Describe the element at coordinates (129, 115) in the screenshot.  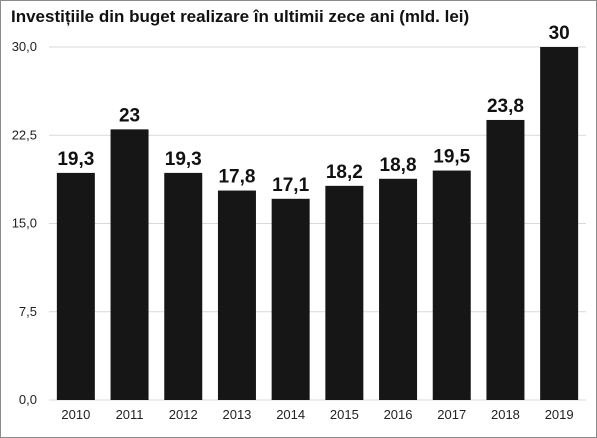
I see `data-label: 23` at that location.